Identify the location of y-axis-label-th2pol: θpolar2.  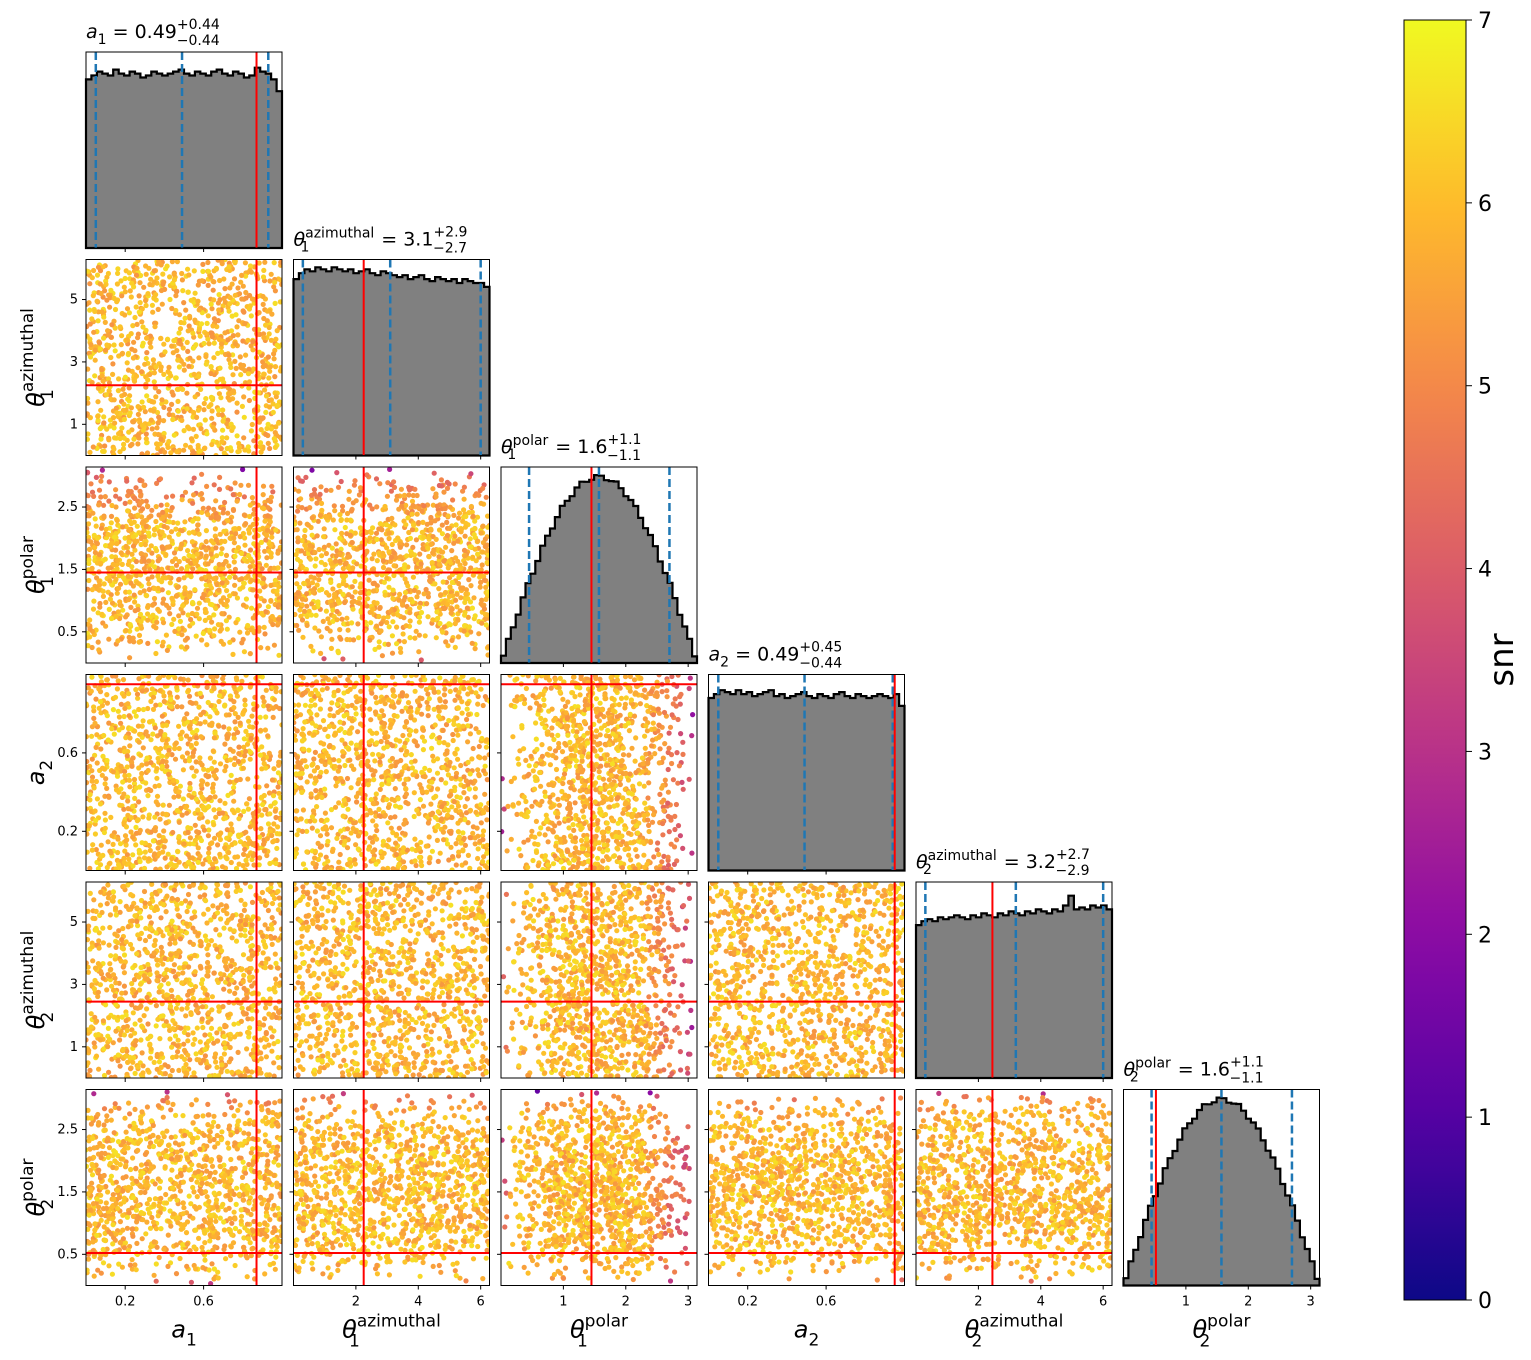
(38, 1187).